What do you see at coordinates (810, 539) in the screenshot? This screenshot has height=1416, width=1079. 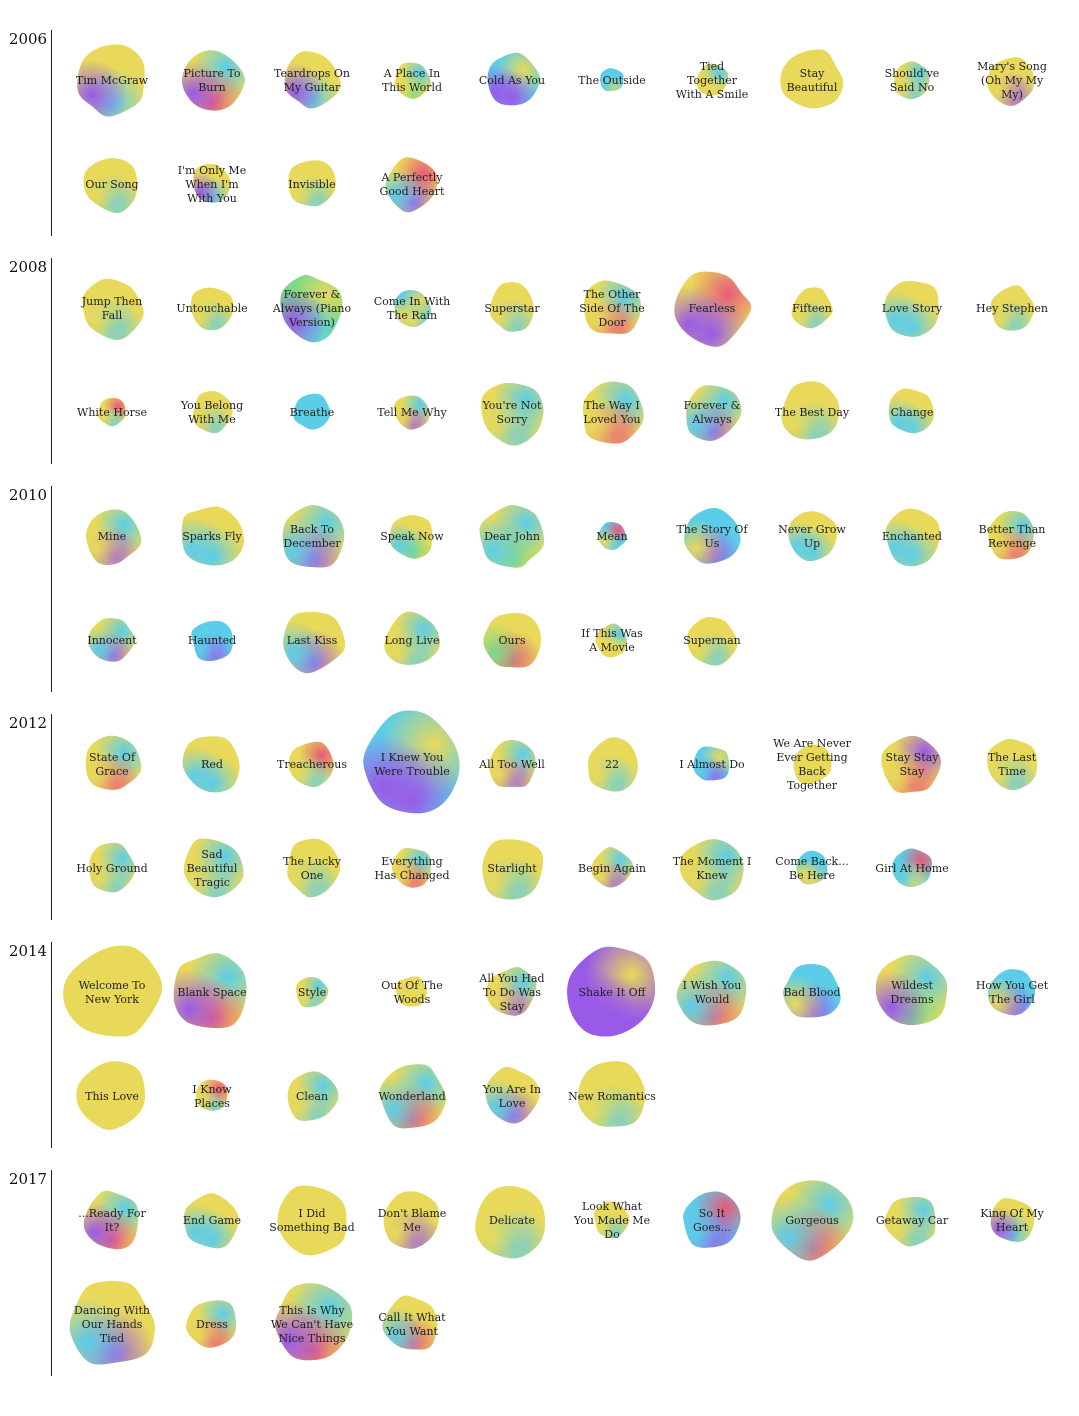 I see `song-bubble: Never Grow Up` at bounding box center [810, 539].